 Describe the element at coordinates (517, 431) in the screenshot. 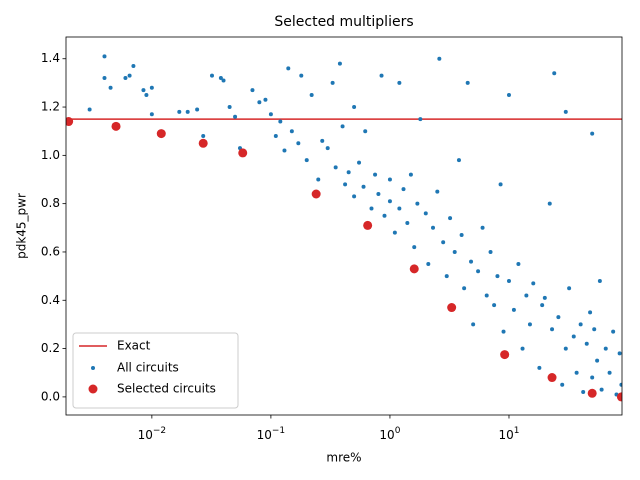

I see `tick-exponent: 1` at that location.